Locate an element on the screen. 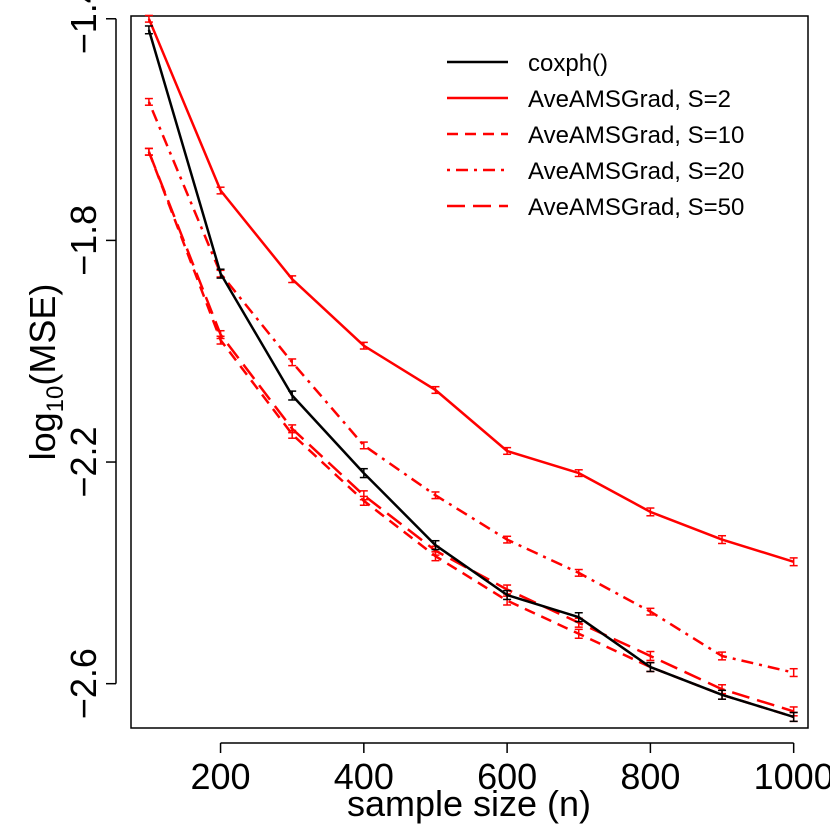 The height and width of the screenshot is (830, 830). x-tick-label: 800 is located at coordinates (650, 776).